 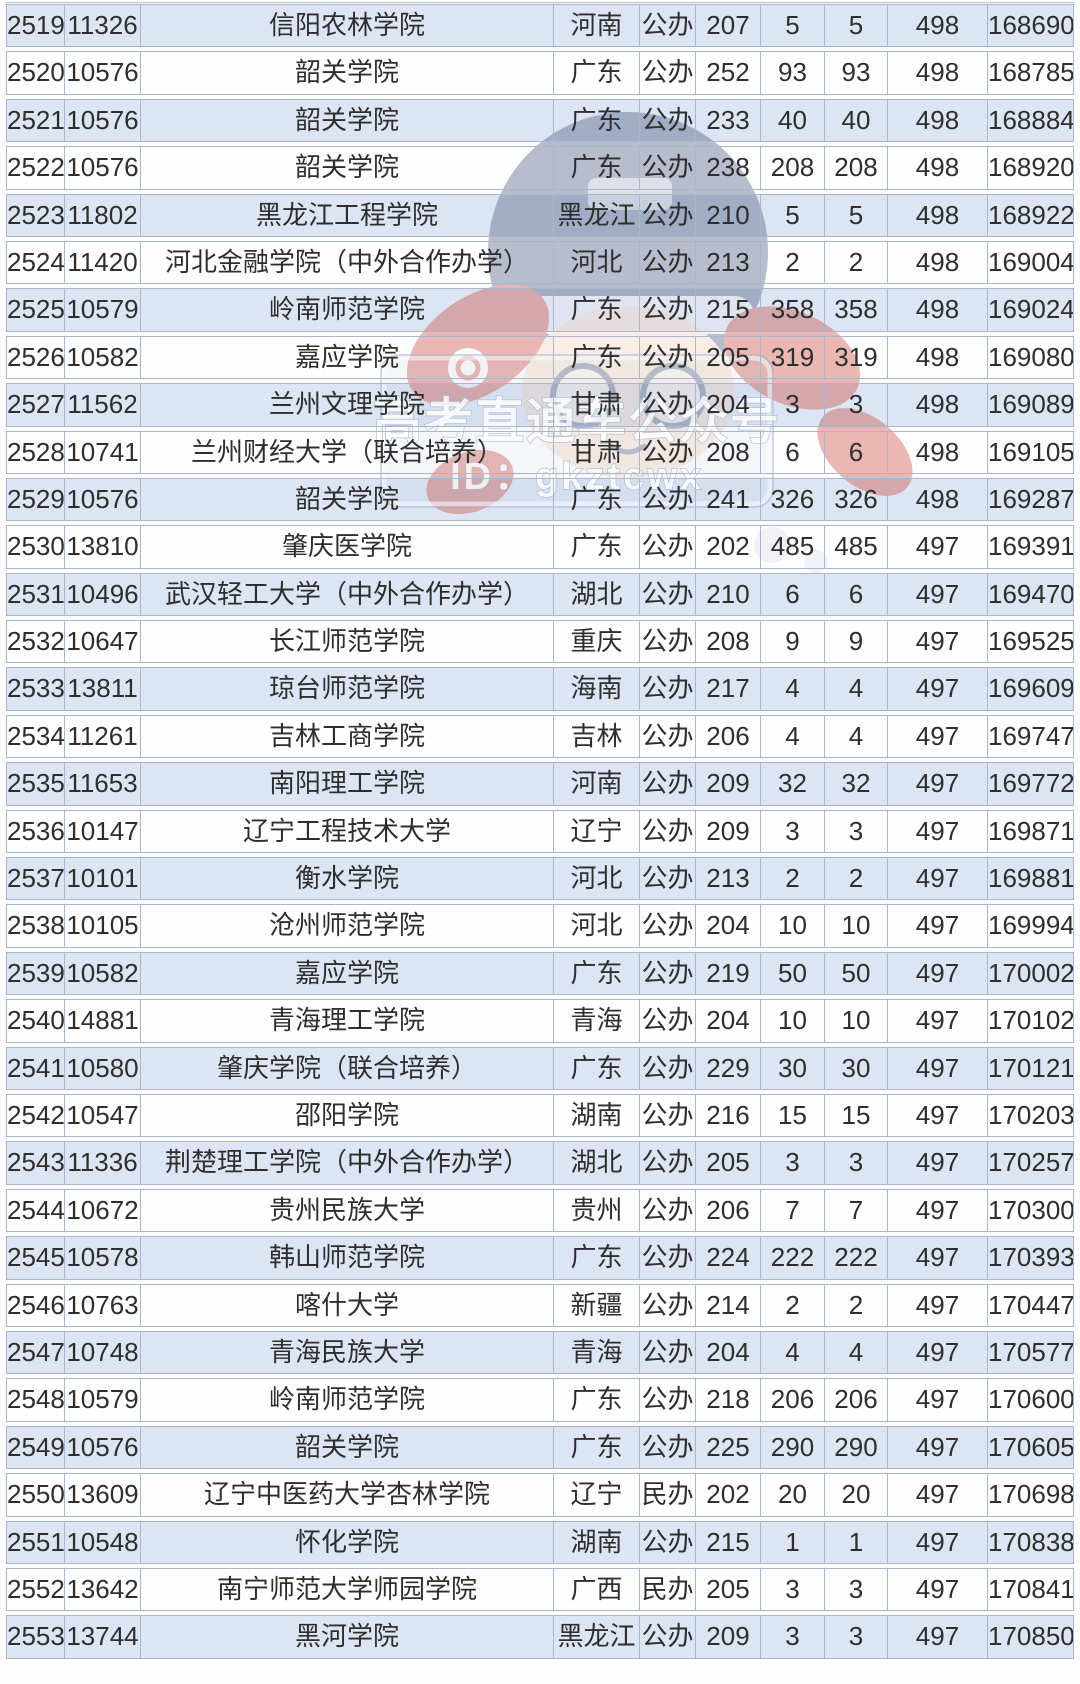 What do you see at coordinates (856, 1447) in the screenshot?
I see `cell-num3: 290` at bounding box center [856, 1447].